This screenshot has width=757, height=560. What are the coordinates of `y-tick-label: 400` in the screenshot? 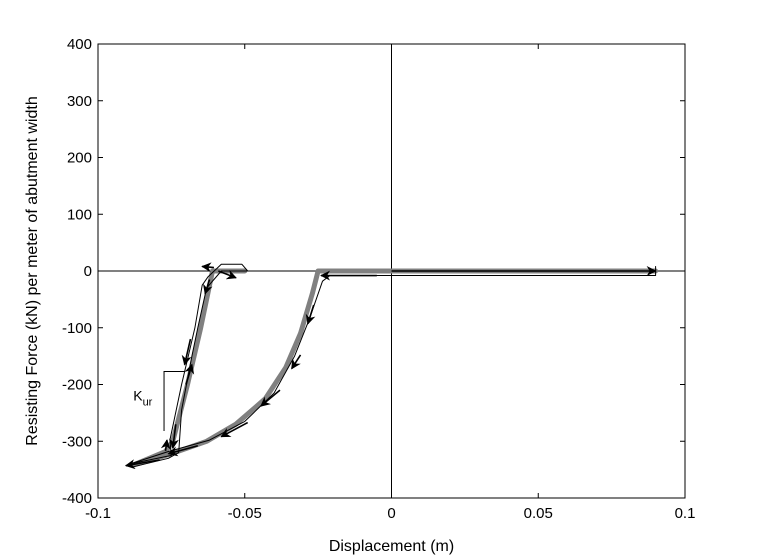 It's located at (79, 44).